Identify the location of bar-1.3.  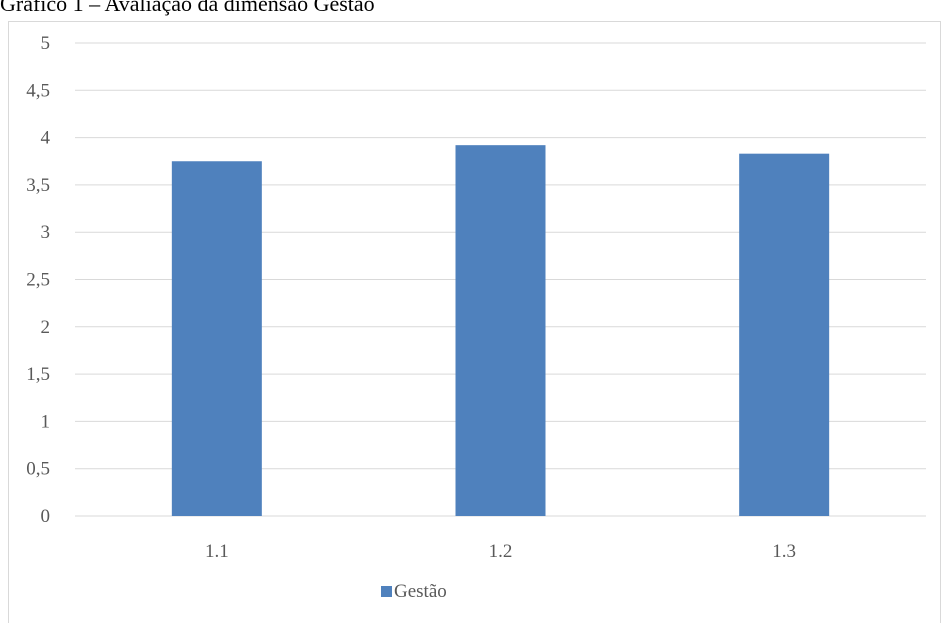
(784, 334).